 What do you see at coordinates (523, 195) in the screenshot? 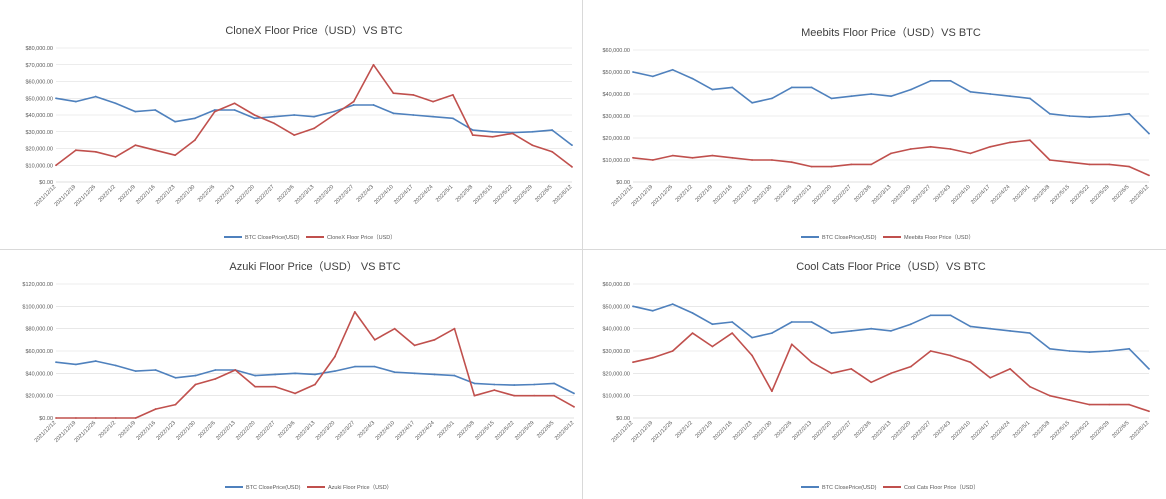
I see `x-tick-label: 2022/5/29` at bounding box center [523, 195].